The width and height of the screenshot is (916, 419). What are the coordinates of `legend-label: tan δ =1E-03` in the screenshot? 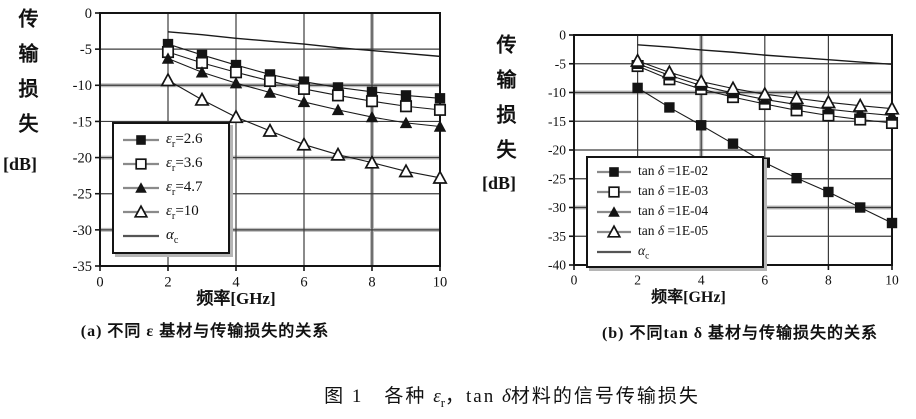 It's located at (673, 191).